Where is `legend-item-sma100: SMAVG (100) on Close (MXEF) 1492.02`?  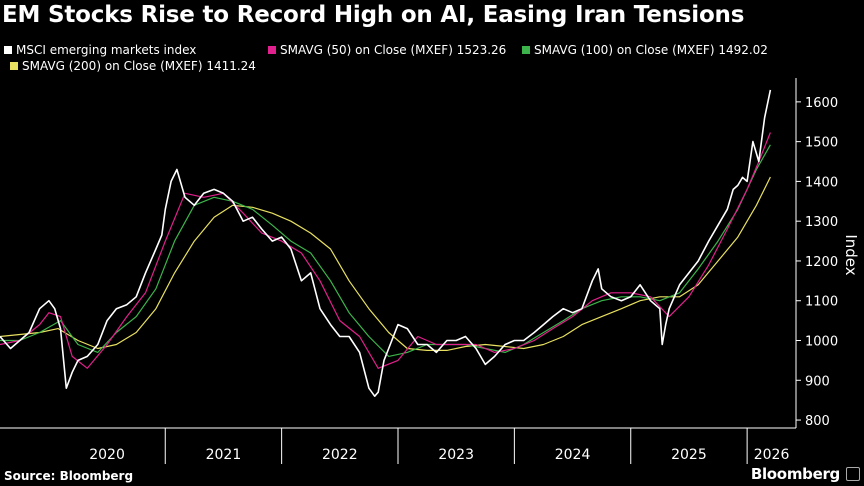 legend-item-sma100: SMAVG (100) on Close (MXEF) 1492.02 is located at coordinates (645, 50).